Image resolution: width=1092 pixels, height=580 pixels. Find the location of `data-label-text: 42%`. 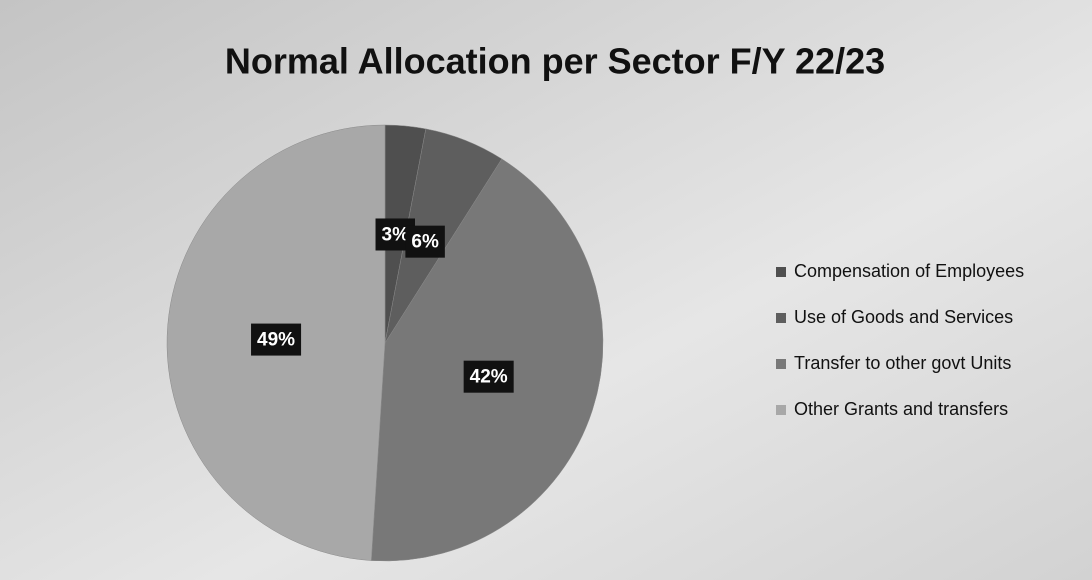

data-label-text: 42% is located at coordinates (489, 377).